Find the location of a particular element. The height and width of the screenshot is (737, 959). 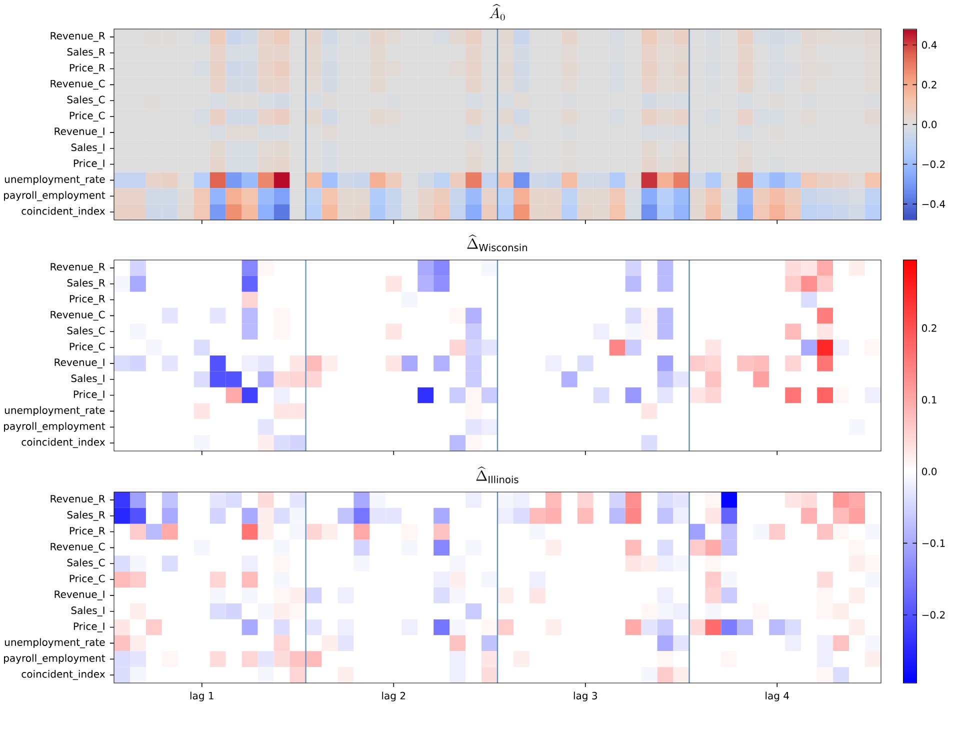

x-tick-label: lag 3 is located at coordinates (585, 697).